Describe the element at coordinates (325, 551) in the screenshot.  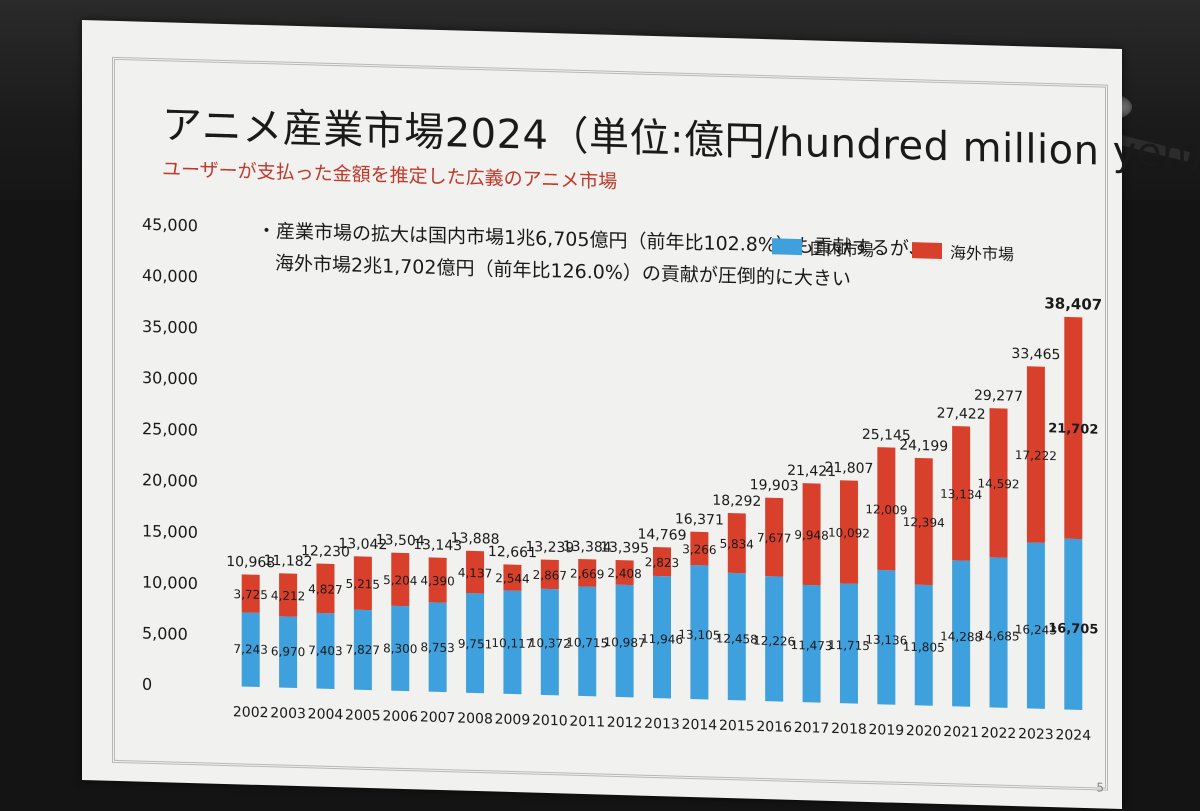
I see `data-label-total: 12,230` at that location.